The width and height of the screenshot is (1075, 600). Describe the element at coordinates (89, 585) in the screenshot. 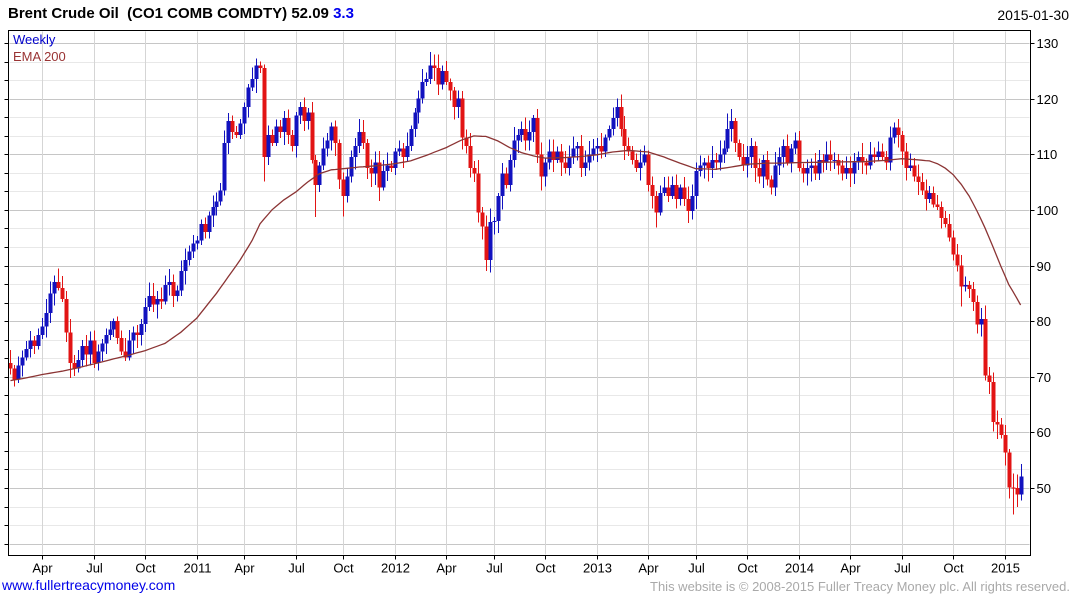

I see `website-link: www.fullertreacymoney.com` at that location.